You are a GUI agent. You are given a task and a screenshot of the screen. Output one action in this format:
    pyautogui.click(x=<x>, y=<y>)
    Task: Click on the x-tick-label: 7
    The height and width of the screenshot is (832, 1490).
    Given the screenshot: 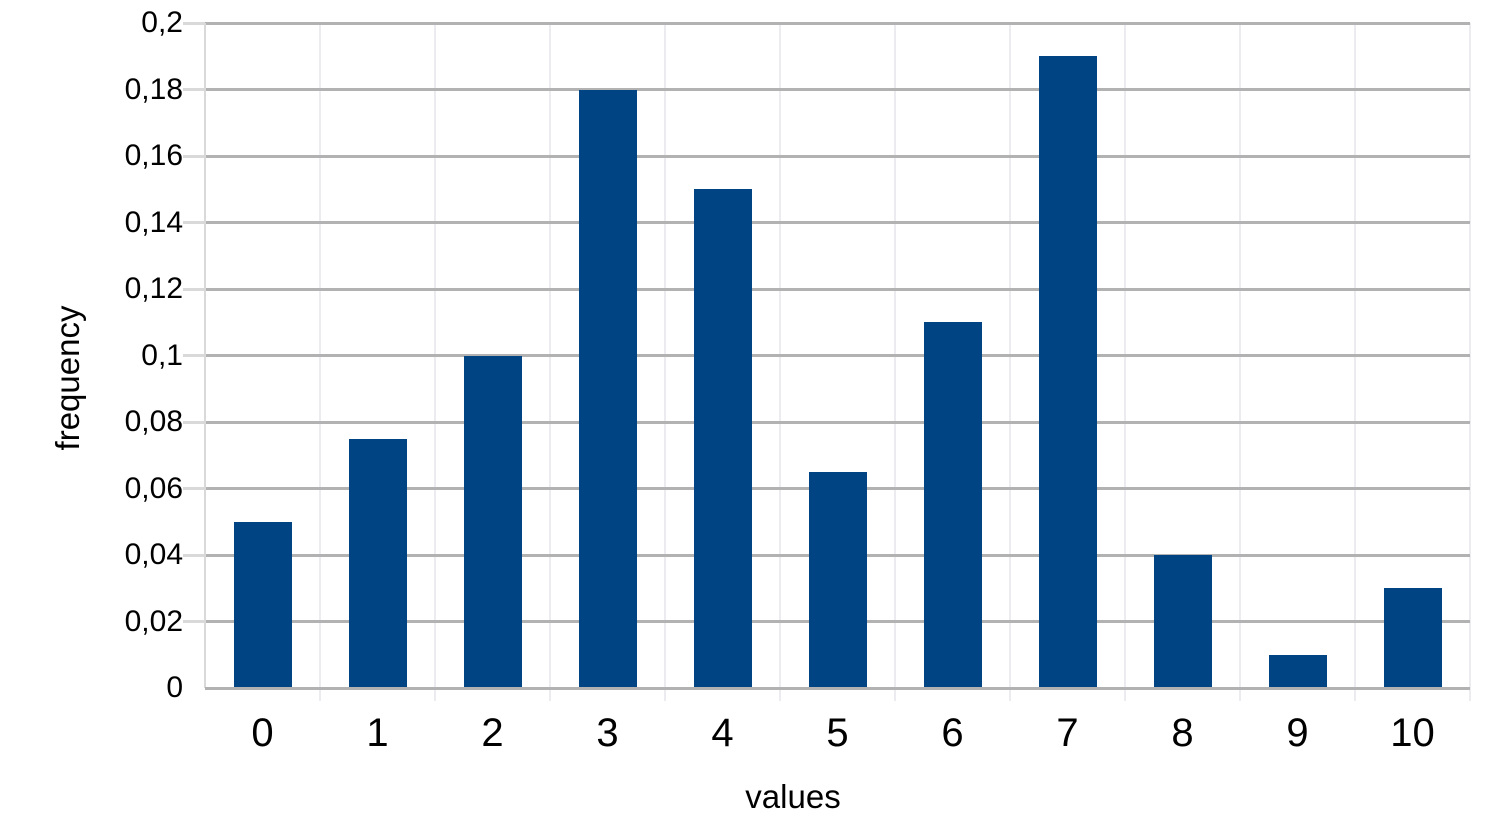 What is the action you would take?
    pyautogui.click(x=1067, y=733)
    